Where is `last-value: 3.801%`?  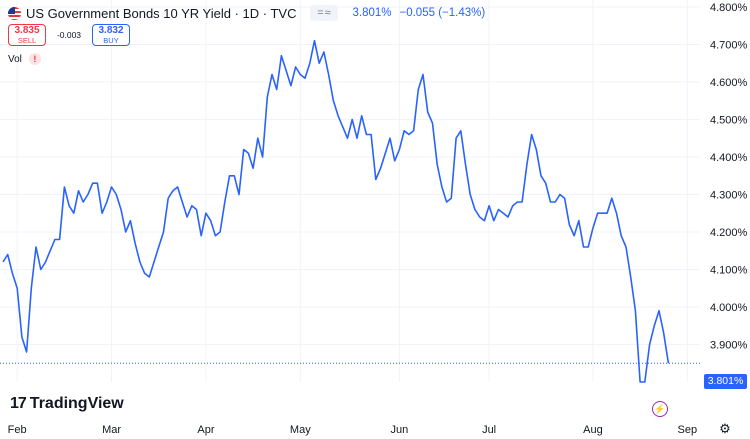 last-value: 3.801% is located at coordinates (372, 13).